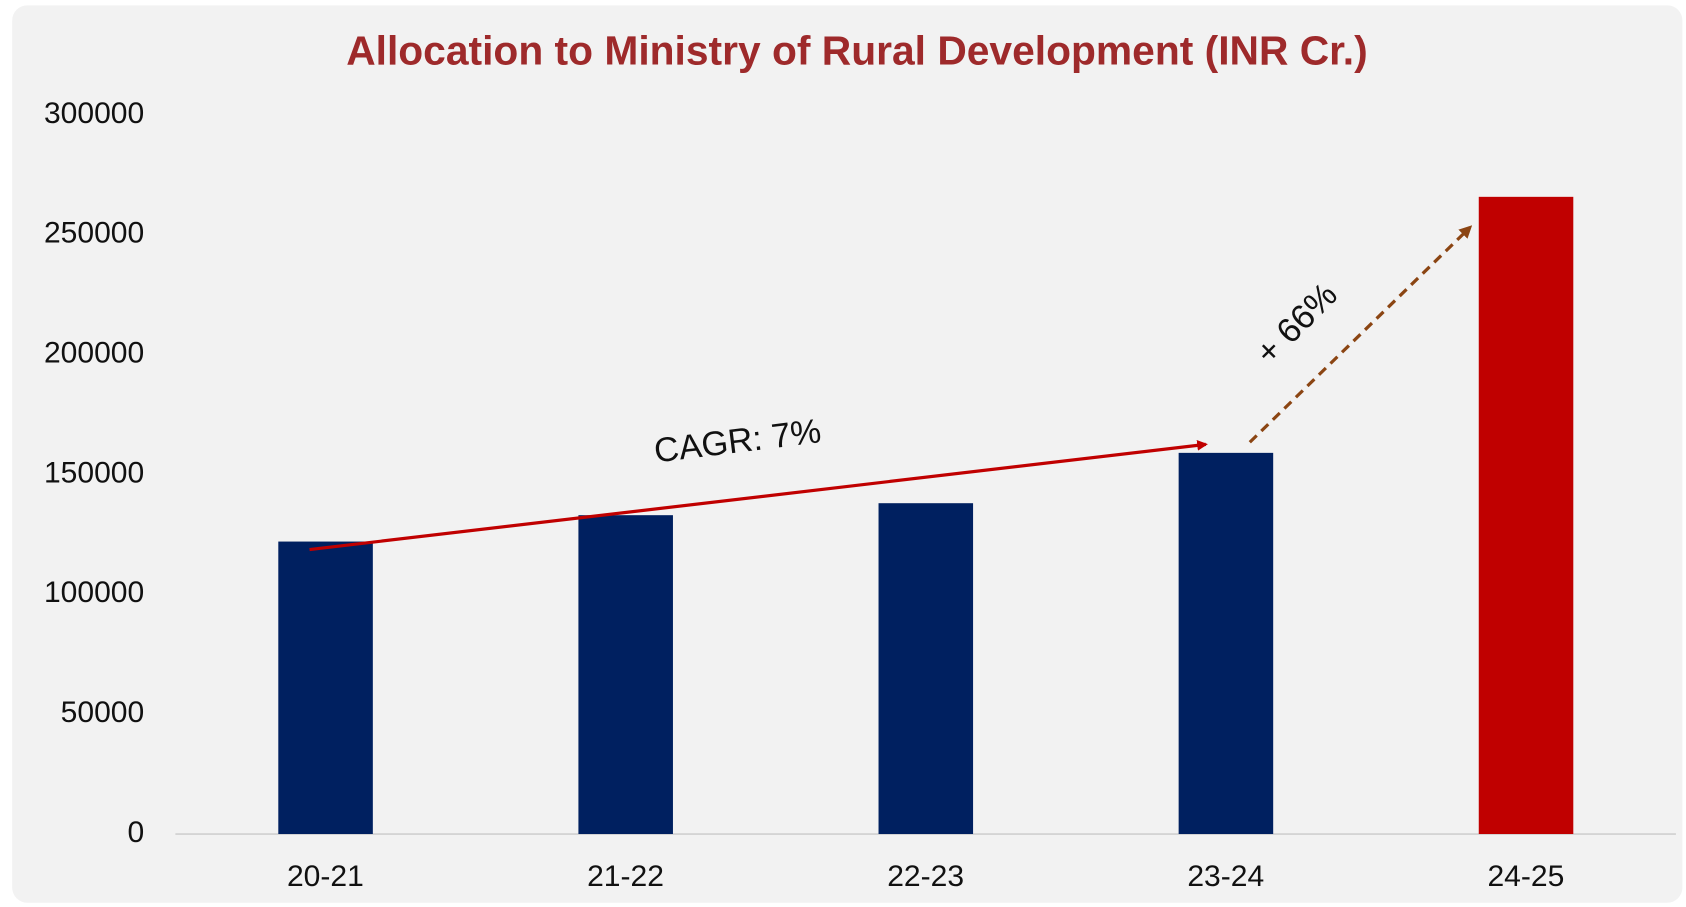 This screenshot has height=907, width=1686. Describe the element at coordinates (325, 876) in the screenshot. I see `x-tick-label: 20-21` at that location.